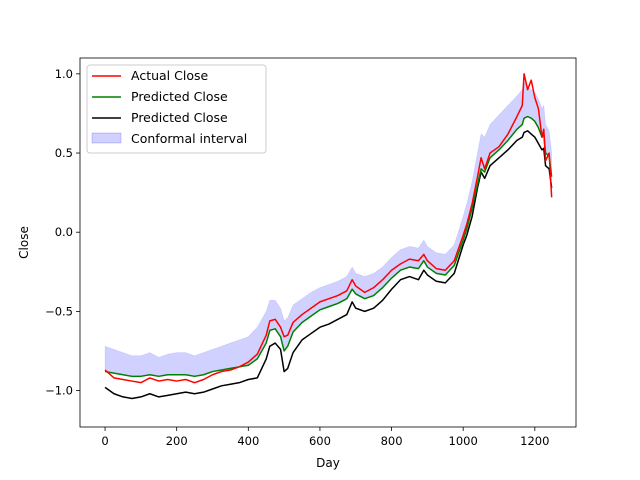 This screenshot has height=480, width=640. What do you see at coordinates (104, 441) in the screenshot?
I see `x-tick-label: 0` at bounding box center [104, 441].